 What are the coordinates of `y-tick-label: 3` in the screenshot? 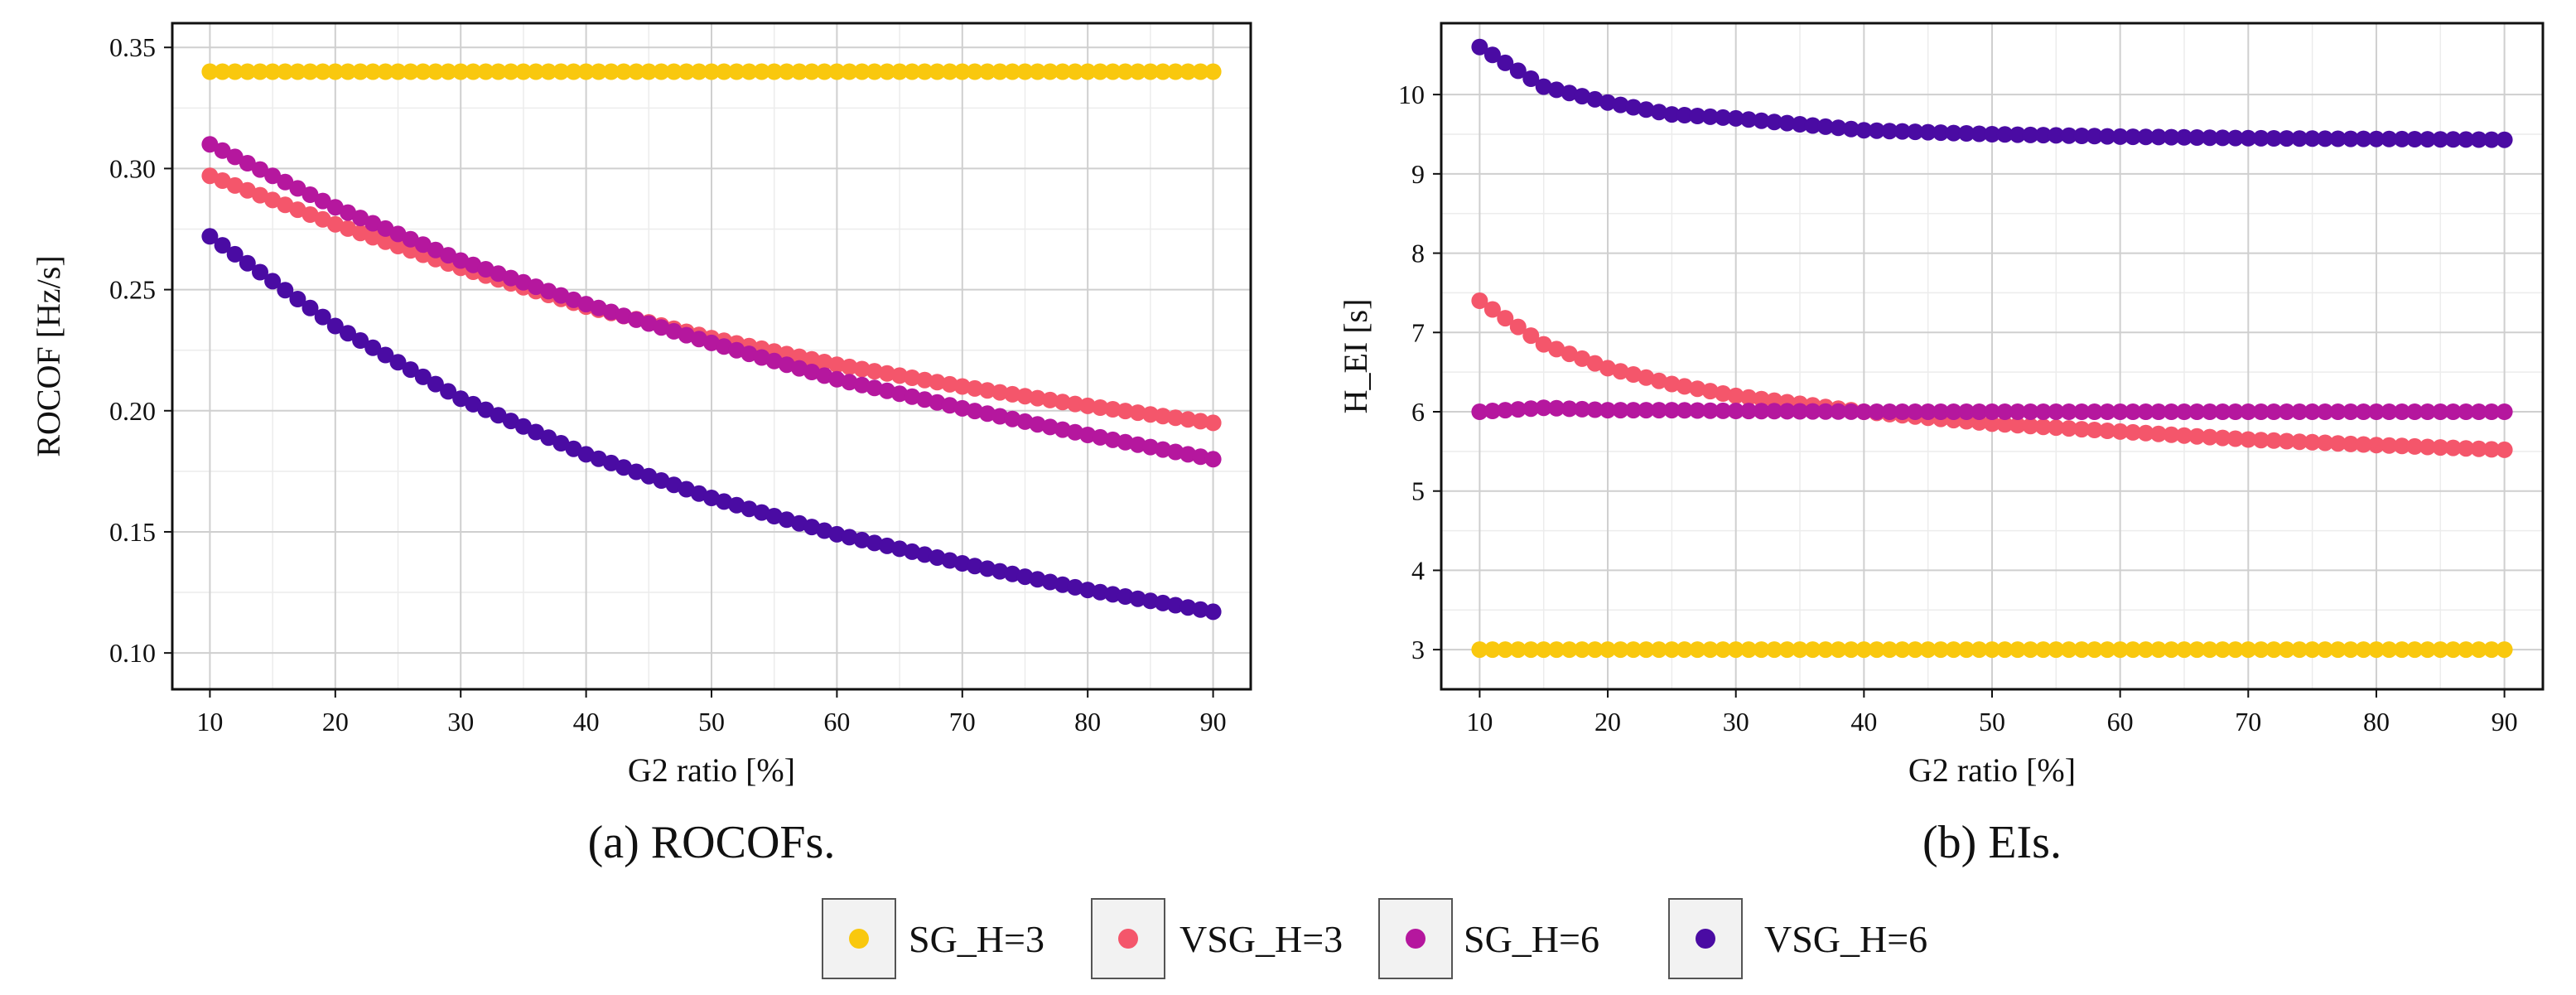 It's located at (1418, 649).